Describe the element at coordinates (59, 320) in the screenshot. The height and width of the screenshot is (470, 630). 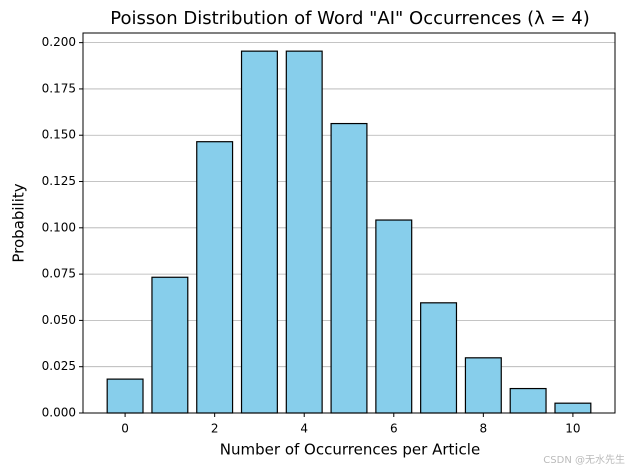
I see `y-tick-label: 0.050` at that location.